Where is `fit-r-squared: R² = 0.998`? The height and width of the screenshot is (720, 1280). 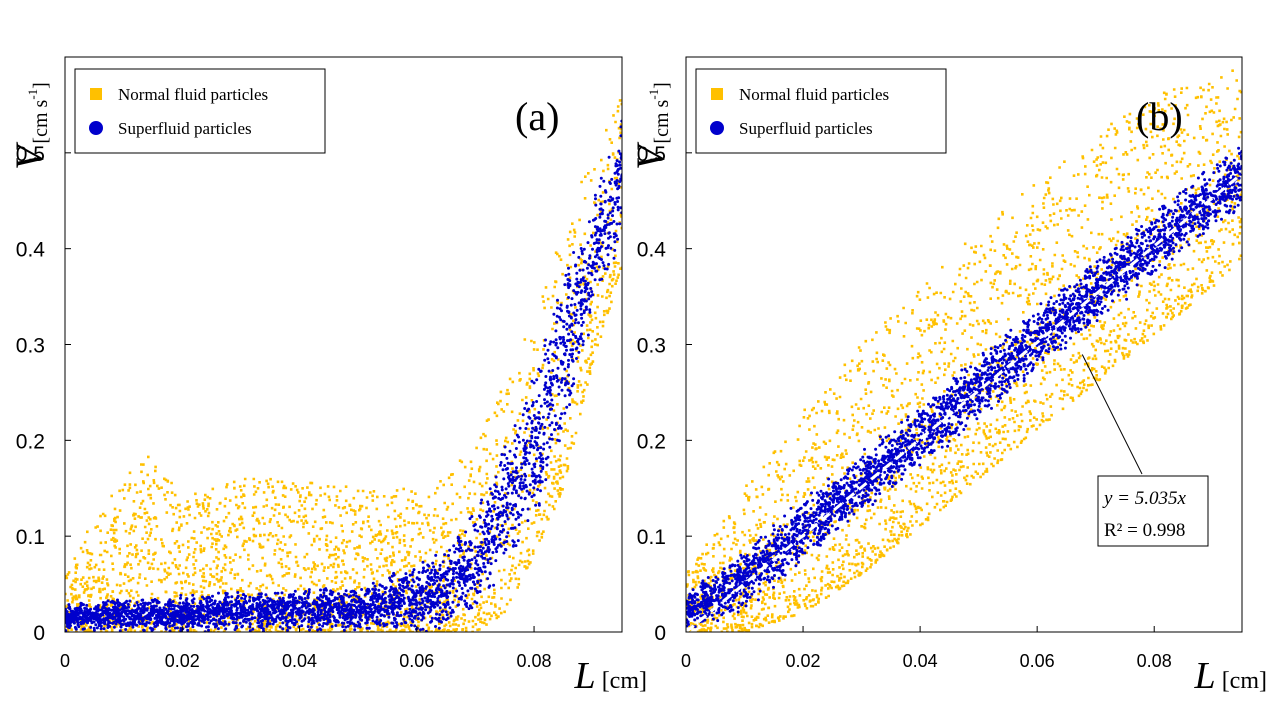
fit-r-squared: R² = 0.998 is located at coordinates (1144, 530).